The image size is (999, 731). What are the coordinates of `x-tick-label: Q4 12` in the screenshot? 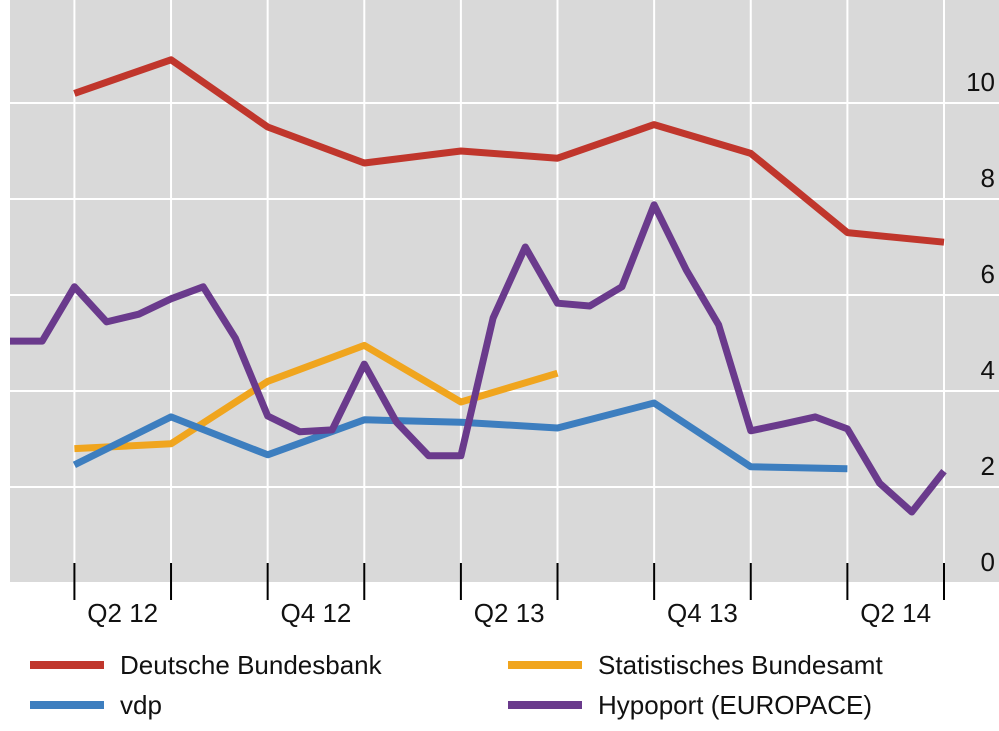 It's located at (316, 613).